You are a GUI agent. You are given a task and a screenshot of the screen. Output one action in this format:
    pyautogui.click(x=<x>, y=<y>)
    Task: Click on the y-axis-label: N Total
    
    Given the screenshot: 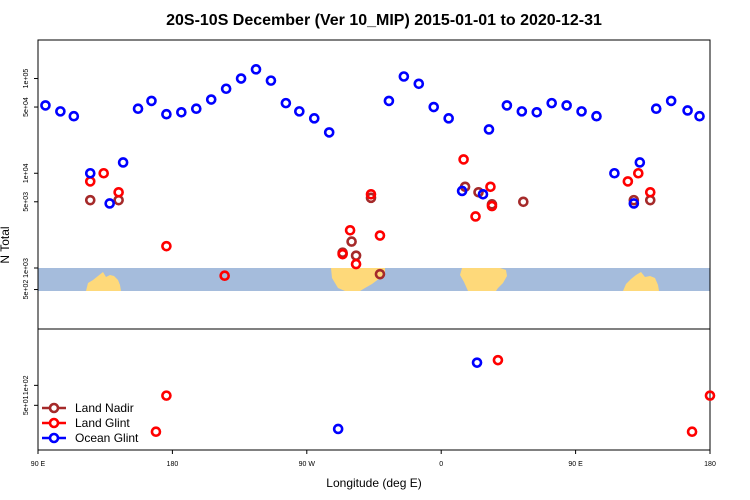 What is the action you would take?
    pyautogui.click(x=6, y=244)
    